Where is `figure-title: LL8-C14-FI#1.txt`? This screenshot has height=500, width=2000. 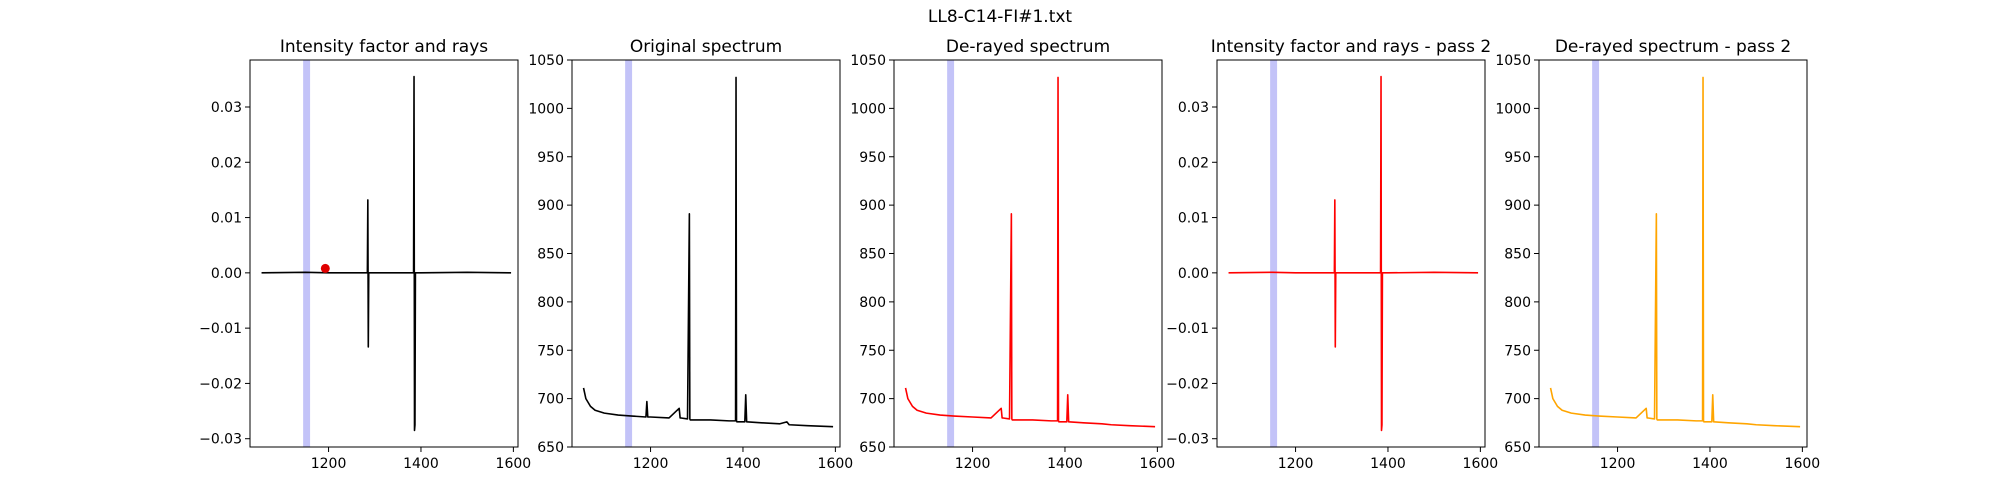
figure-title: LL8-C14-FI#1.txt is located at coordinates (1000, 17).